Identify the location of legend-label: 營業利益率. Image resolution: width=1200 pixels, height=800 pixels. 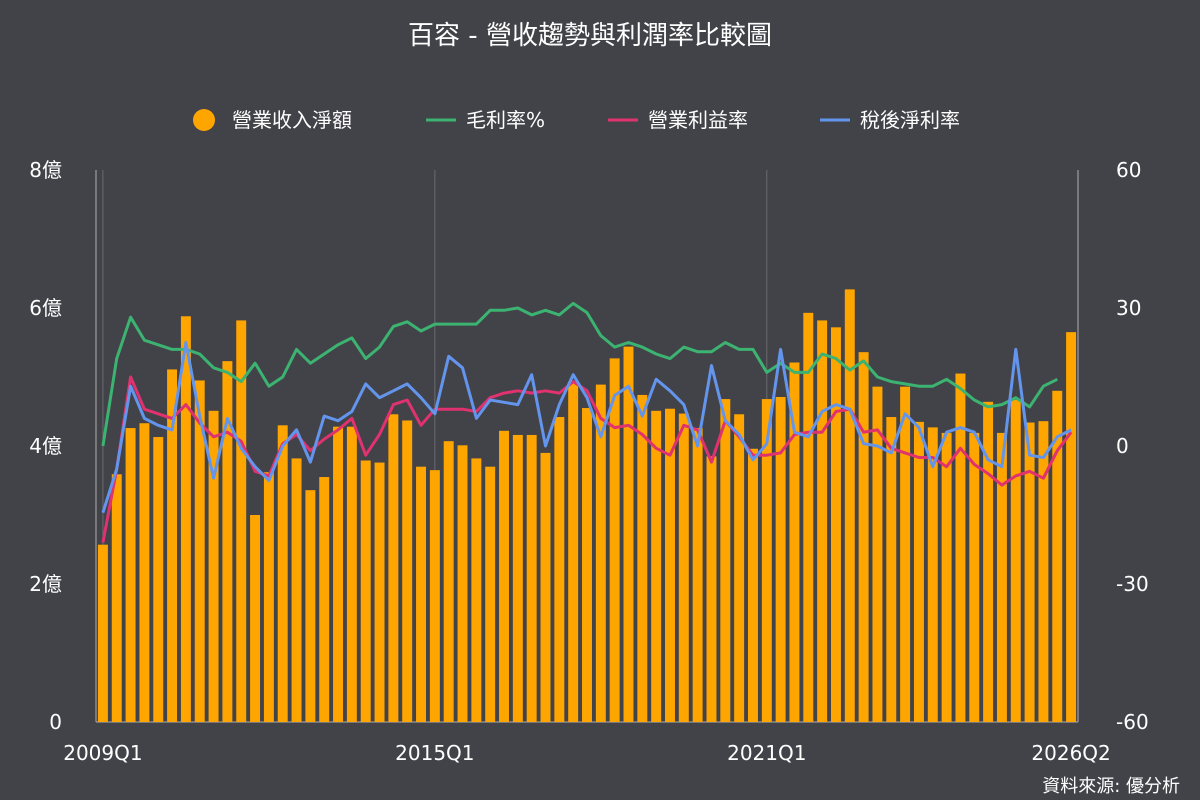
(698, 120).